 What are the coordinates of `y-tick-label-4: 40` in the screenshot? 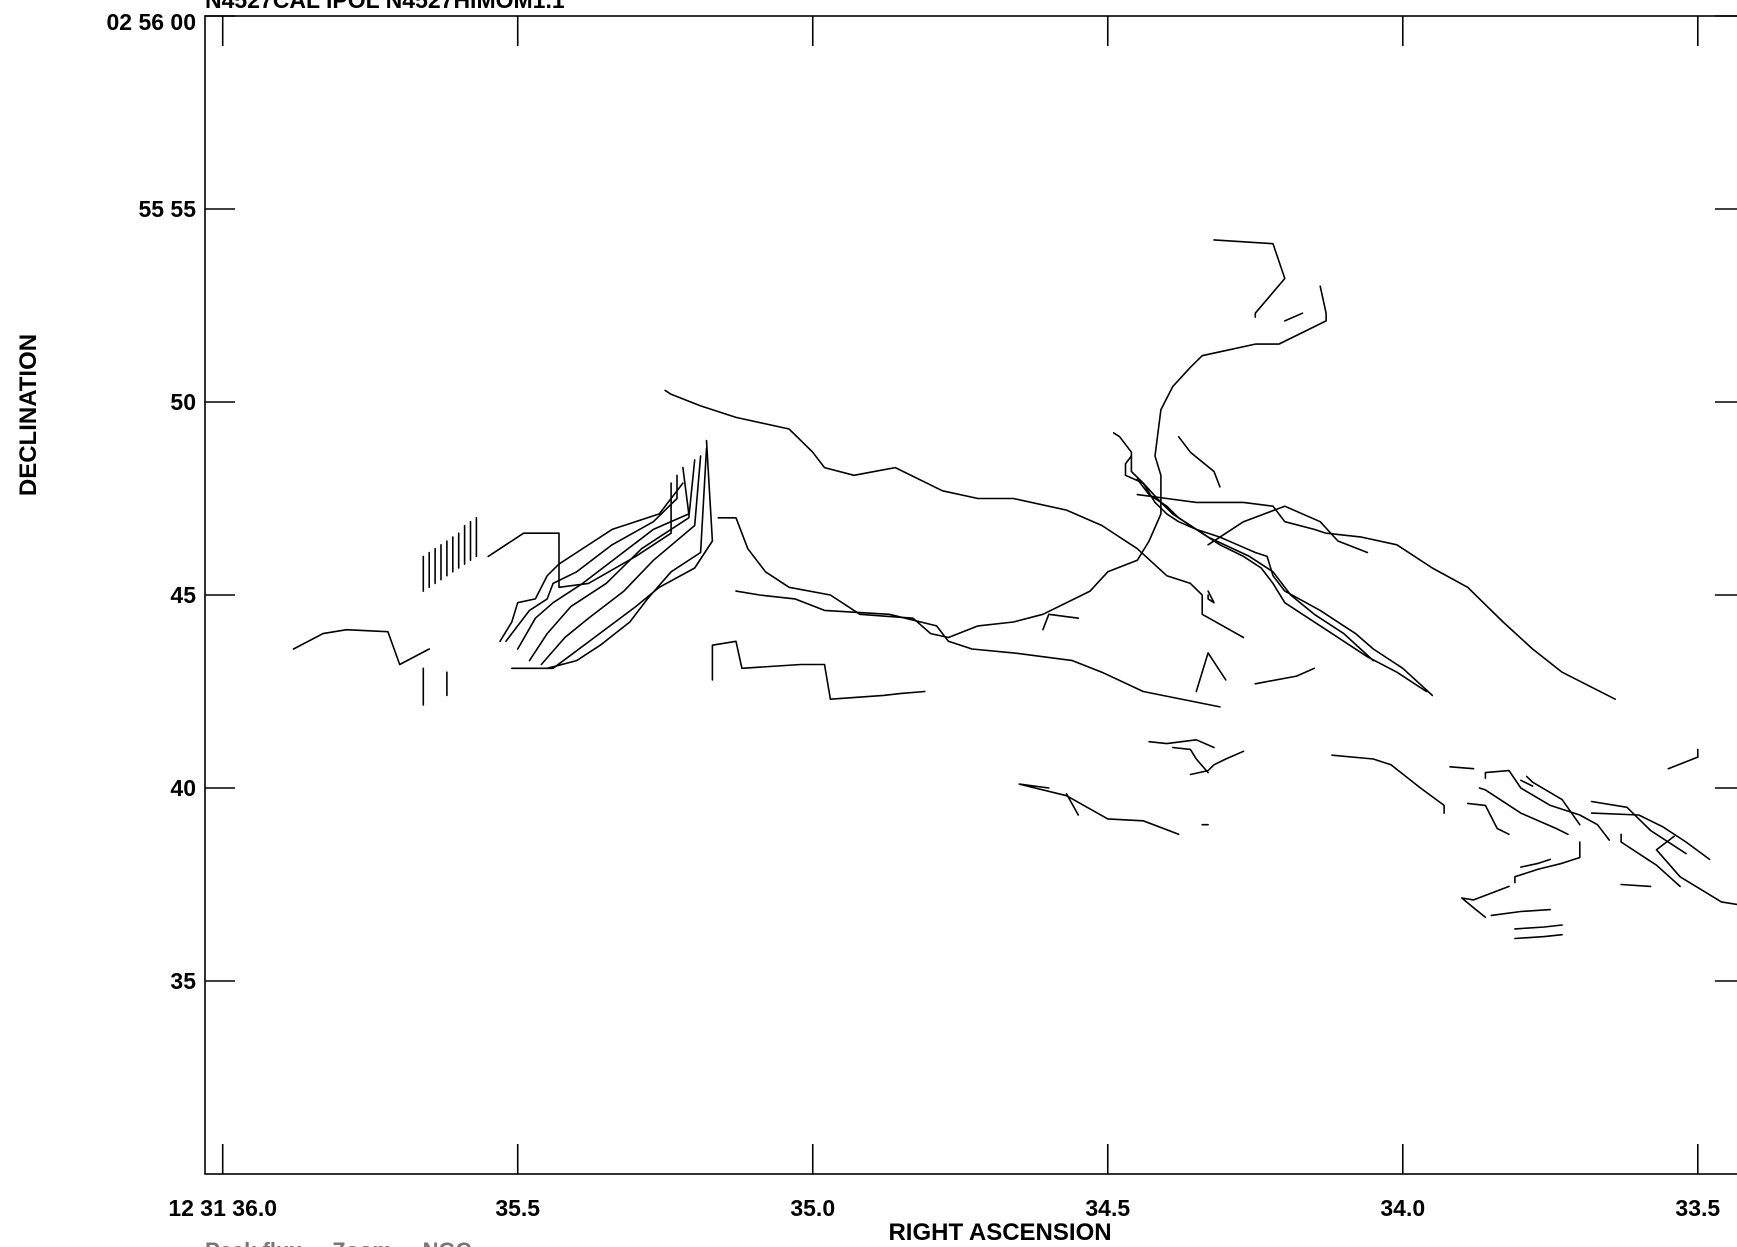 It's located at (183, 788).